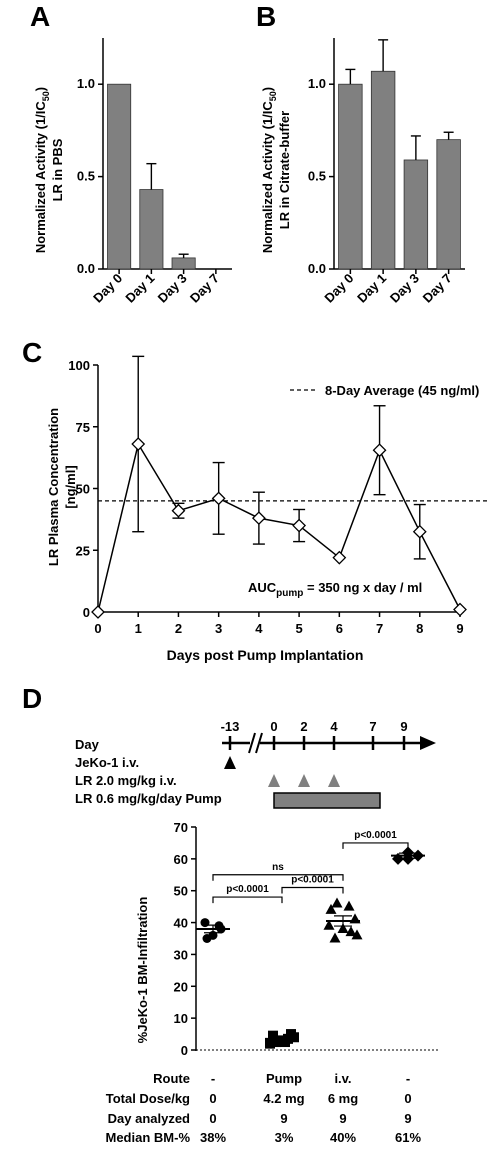 The image size is (500, 1156). I want to click on panel-c-x-tick-label: 2, so click(178, 628).